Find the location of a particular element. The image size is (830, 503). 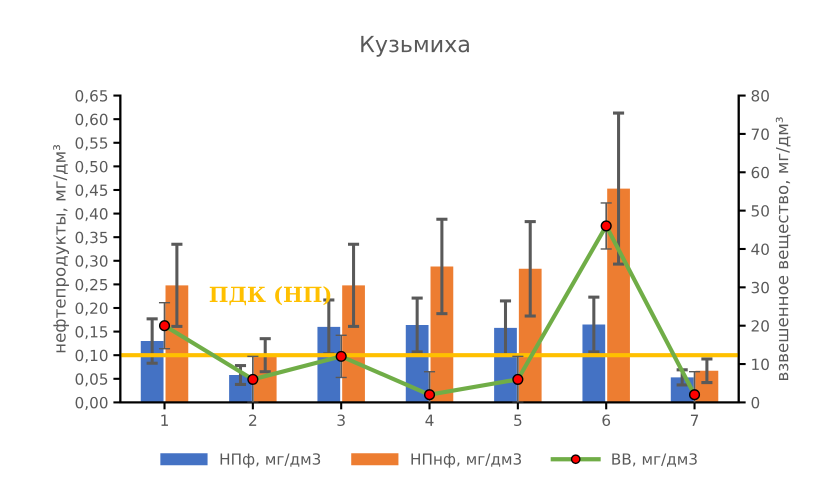

legend-label: ВВ, мг/дм3 is located at coordinates (654, 460).